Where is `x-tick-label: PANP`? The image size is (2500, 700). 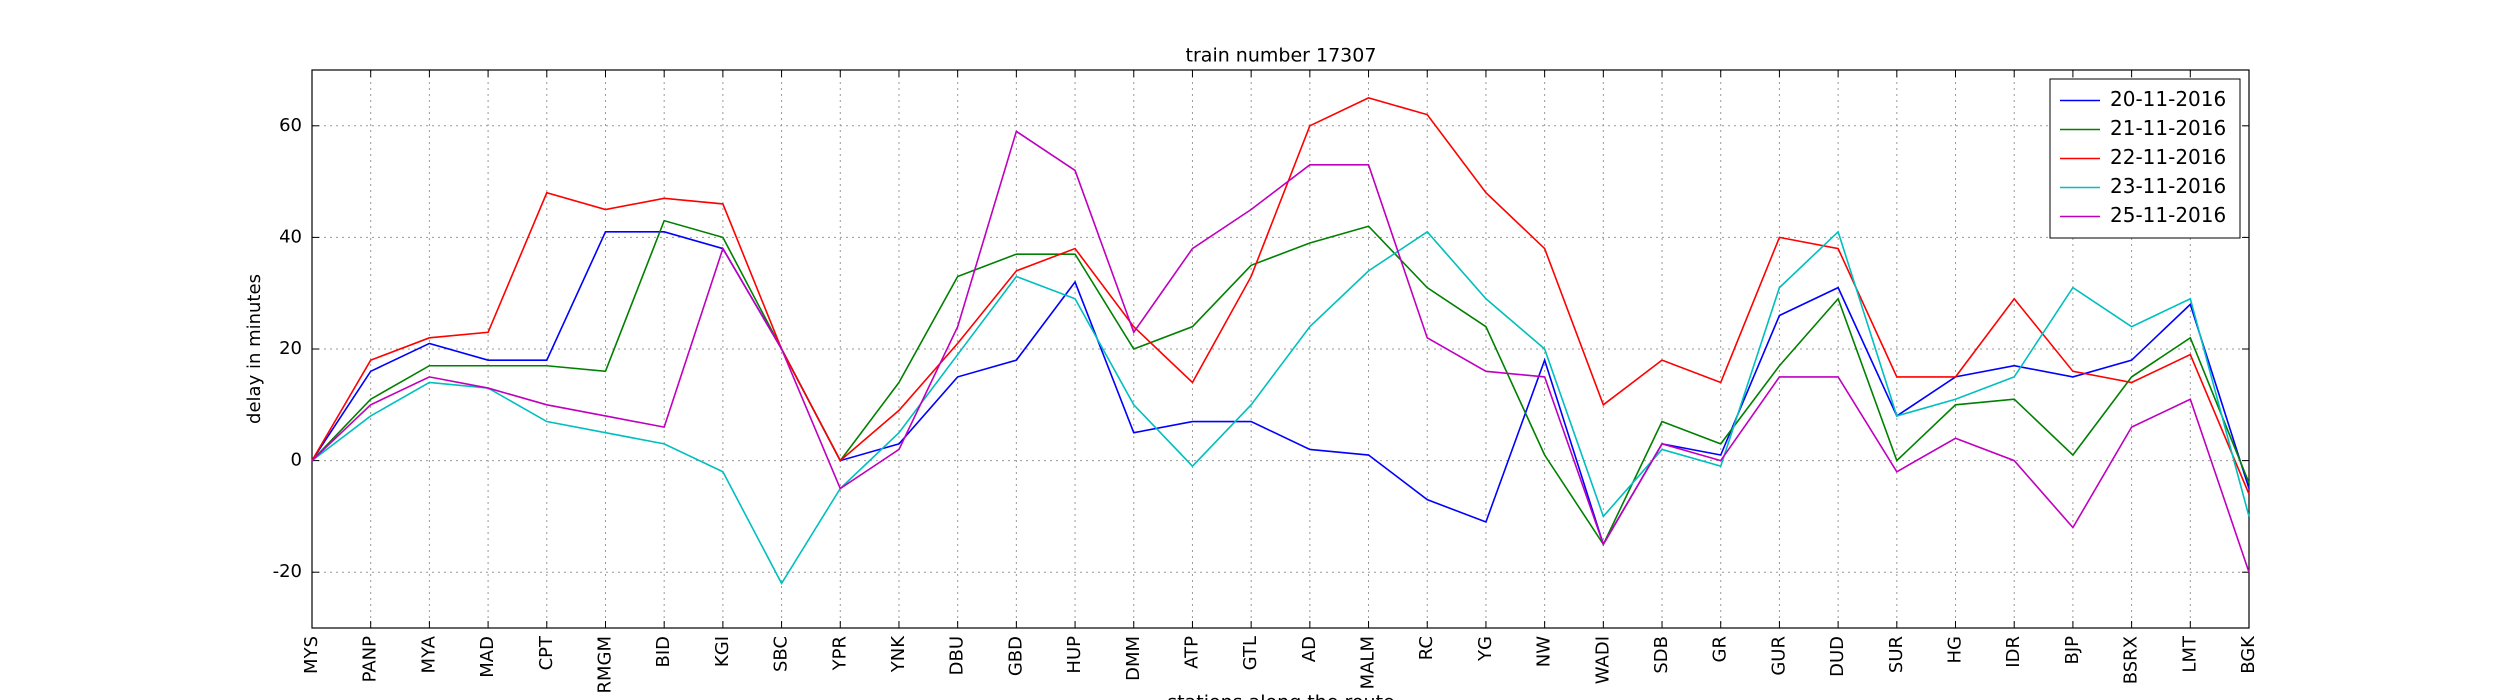 x-tick-label: PANP is located at coordinates (370, 659).